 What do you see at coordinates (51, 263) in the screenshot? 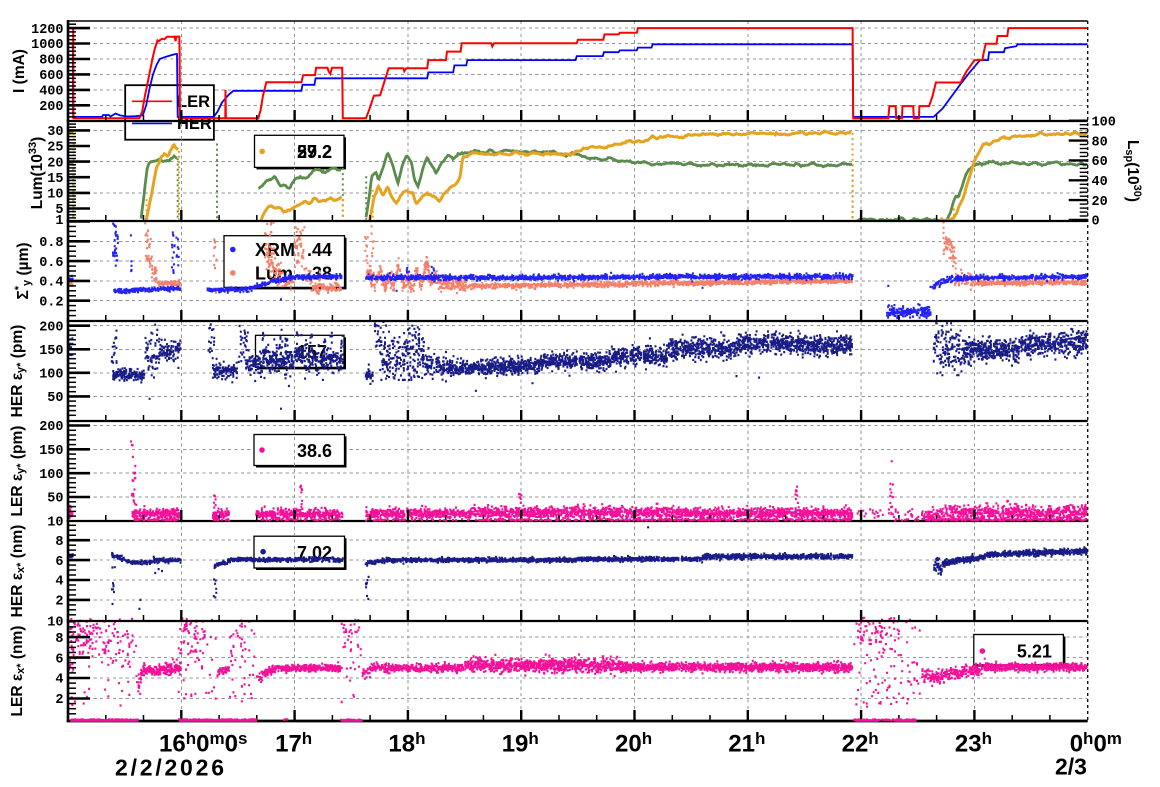
I see `svg-text: 0.6` at bounding box center [51, 263].